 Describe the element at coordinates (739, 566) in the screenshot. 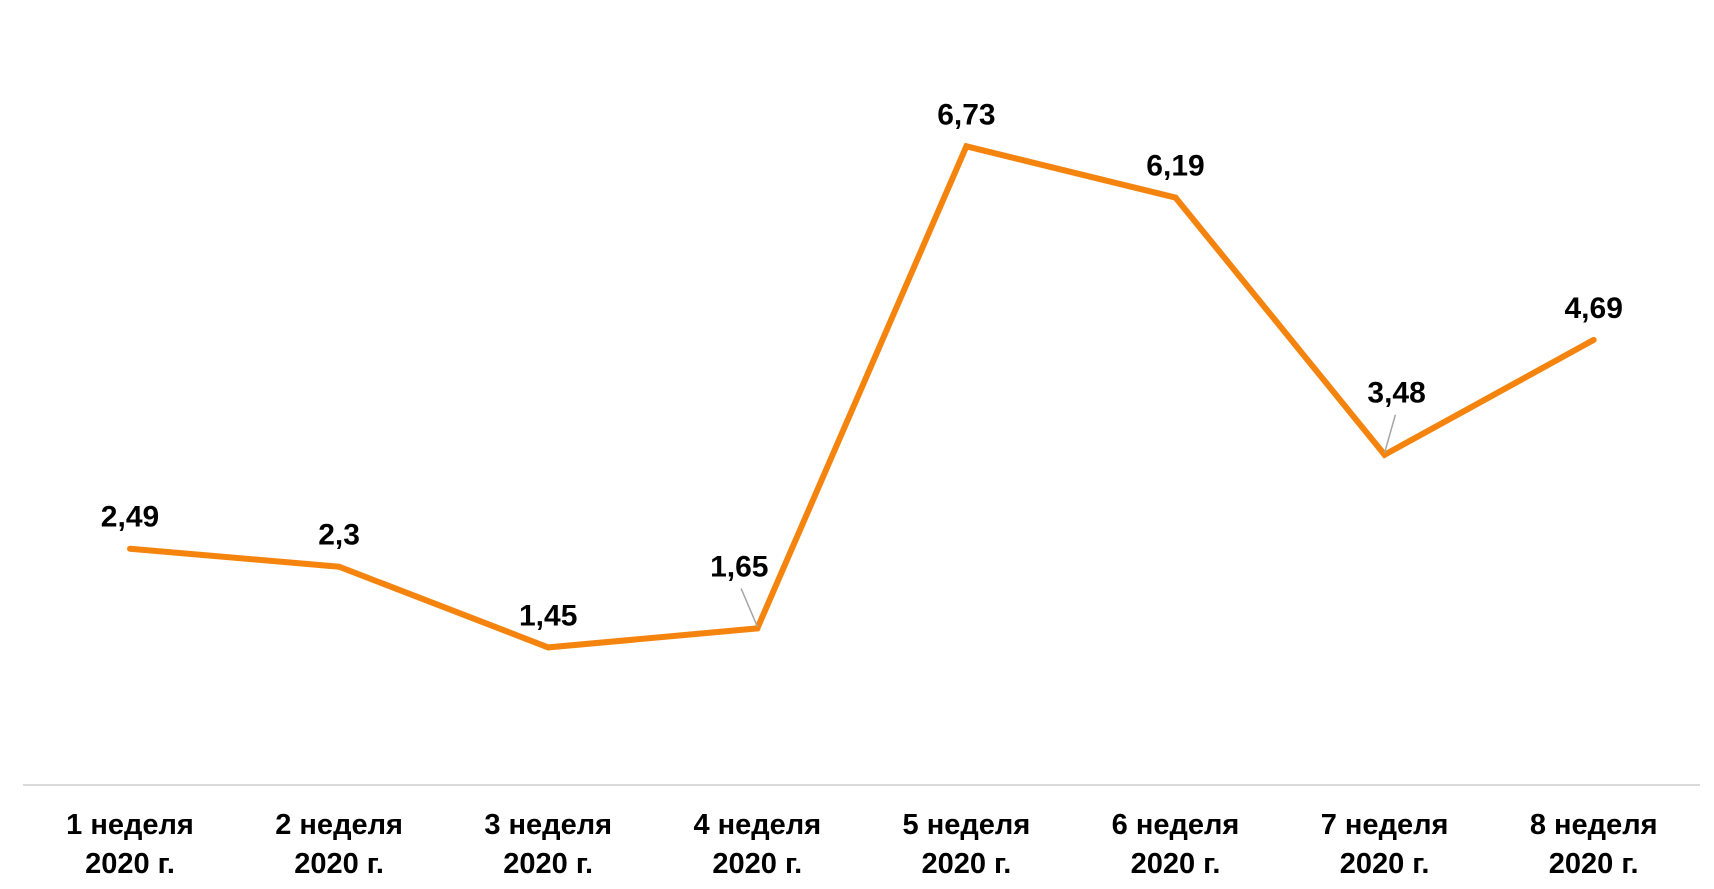

I see `data-label: 1,65` at that location.